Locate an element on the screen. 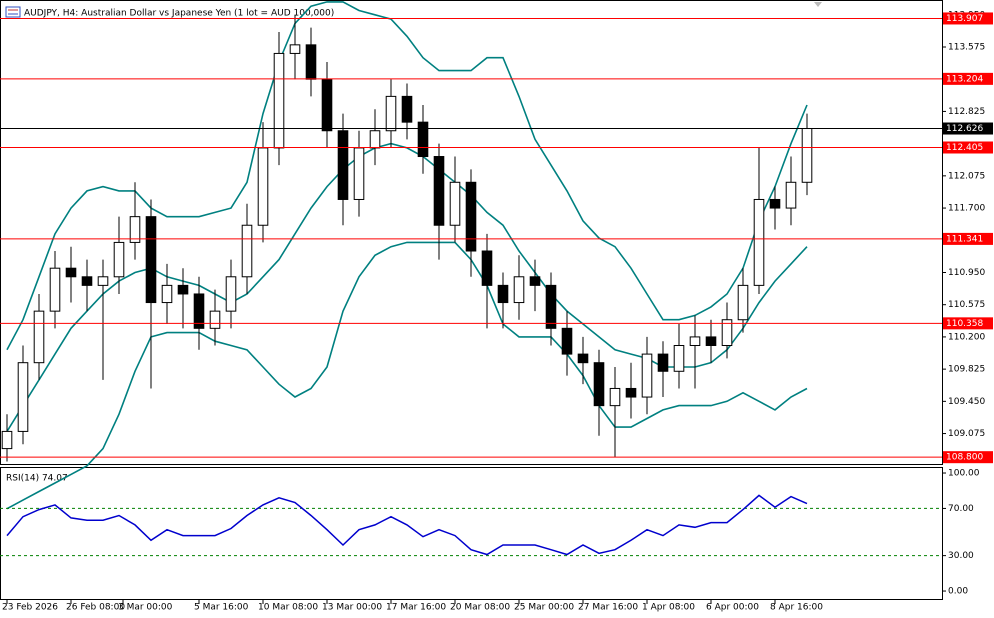 This screenshot has height=618, width=994. rsi-title: RSI(14) 74.07 is located at coordinates (37, 479).